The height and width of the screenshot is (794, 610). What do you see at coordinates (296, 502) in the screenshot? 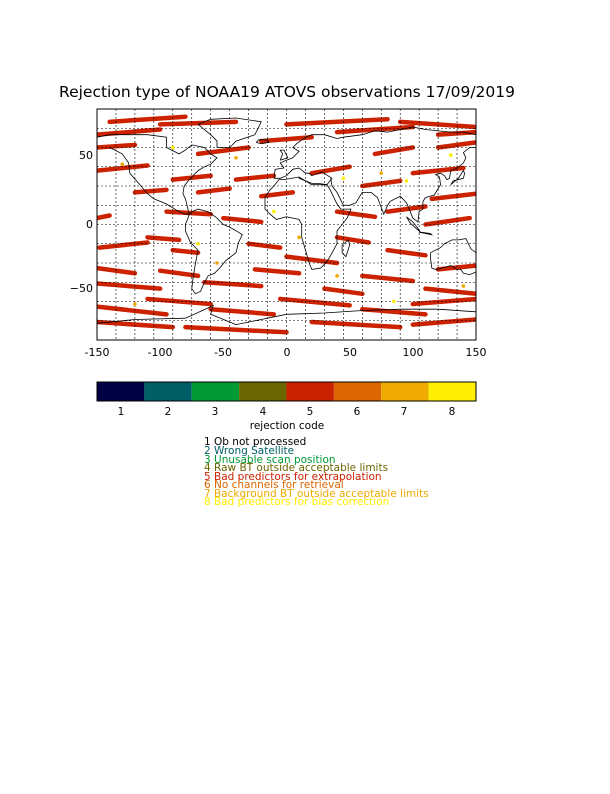
I see `legend-entry: 8 Bad predictors for bias correction` at bounding box center [296, 502].